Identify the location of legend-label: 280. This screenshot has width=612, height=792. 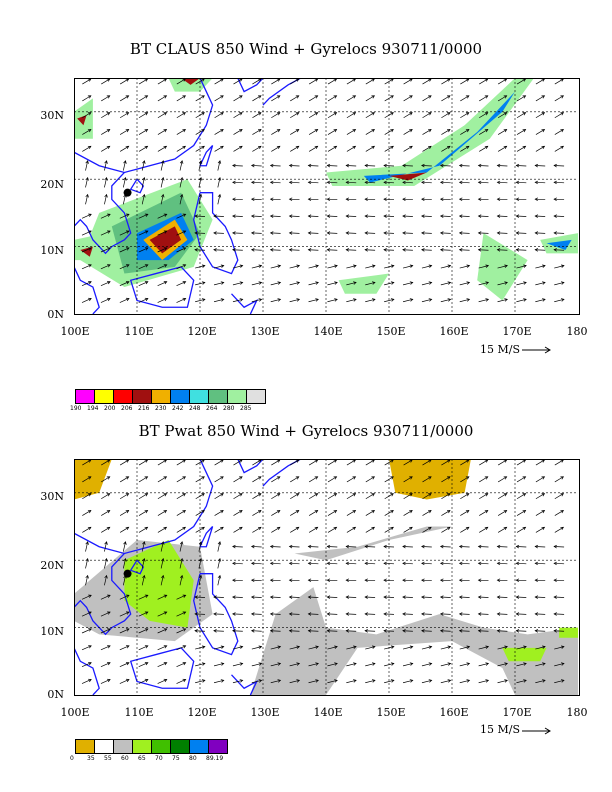
(229, 408).